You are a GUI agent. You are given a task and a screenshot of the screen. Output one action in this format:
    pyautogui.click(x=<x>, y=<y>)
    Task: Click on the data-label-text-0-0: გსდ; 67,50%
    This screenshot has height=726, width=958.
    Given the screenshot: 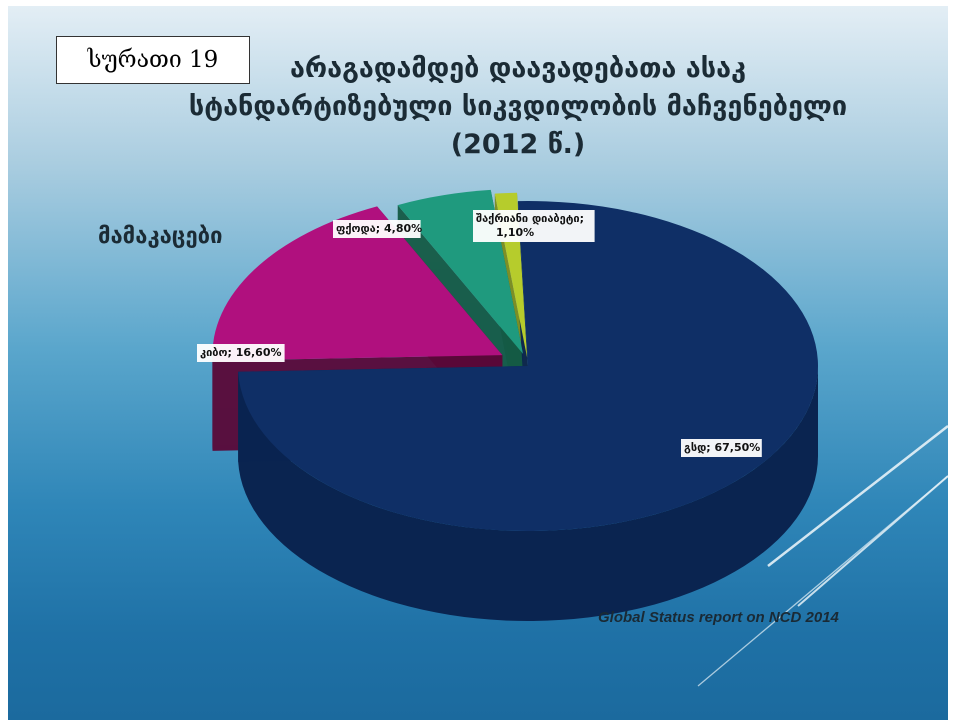 What is the action you would take?
    pyautogui.click(x=722, y=447)
    